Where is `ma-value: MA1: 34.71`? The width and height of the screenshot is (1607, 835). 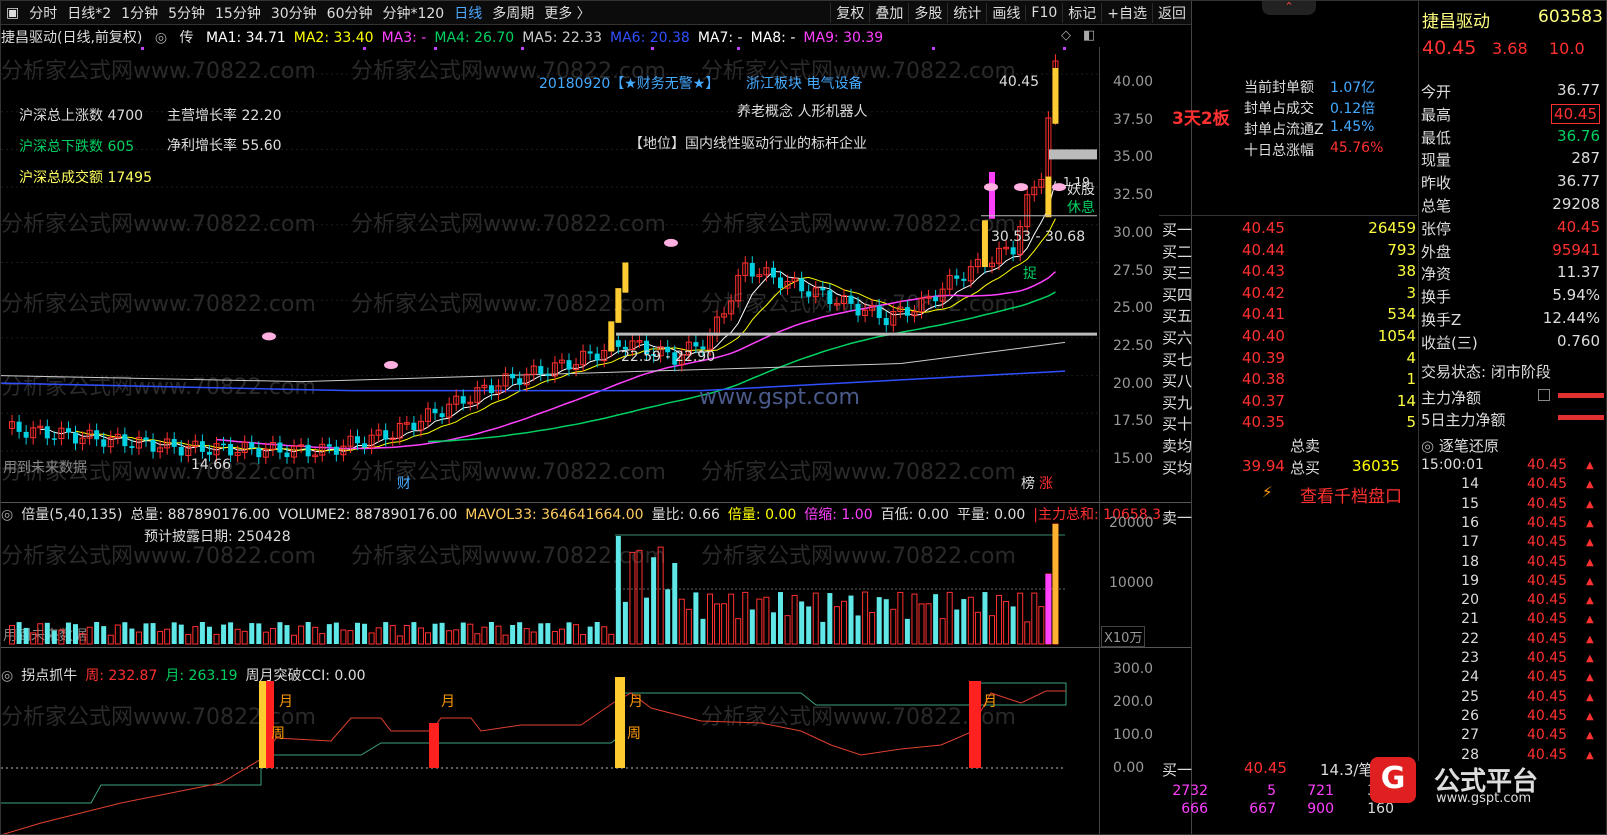 ma-value: MA1: 34.71 is located at coordinates (245, 38).